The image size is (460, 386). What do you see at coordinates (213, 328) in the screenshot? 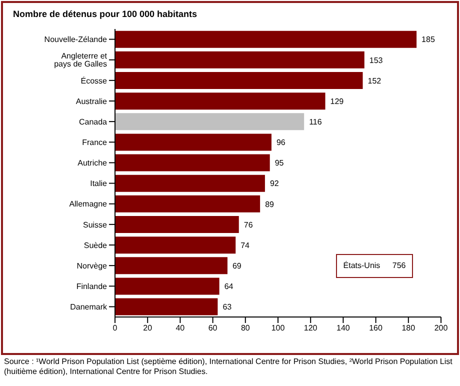
I see `x-tick-label: 60` at bounding box center [213, 328].